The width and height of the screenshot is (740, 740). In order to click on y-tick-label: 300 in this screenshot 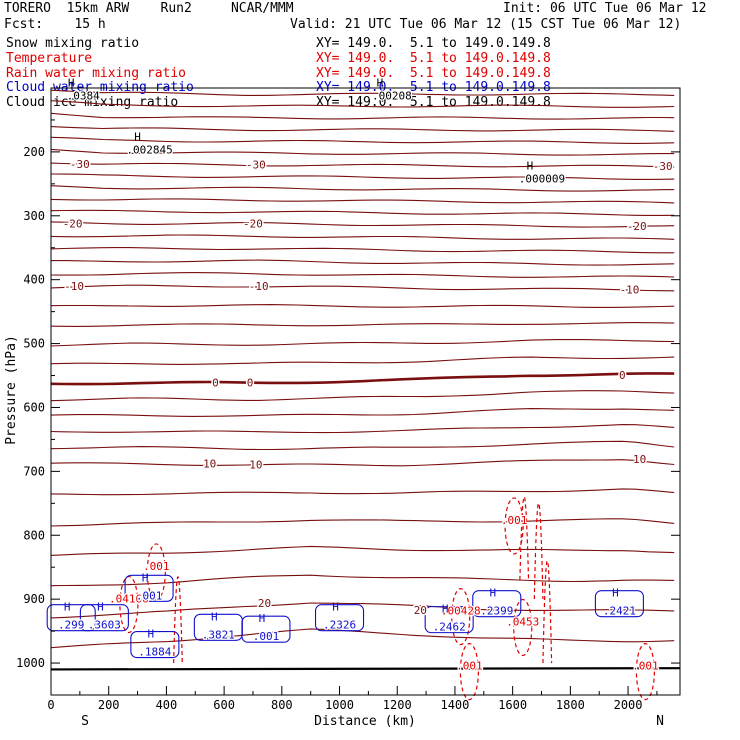, I will do `click(34, 216)`.